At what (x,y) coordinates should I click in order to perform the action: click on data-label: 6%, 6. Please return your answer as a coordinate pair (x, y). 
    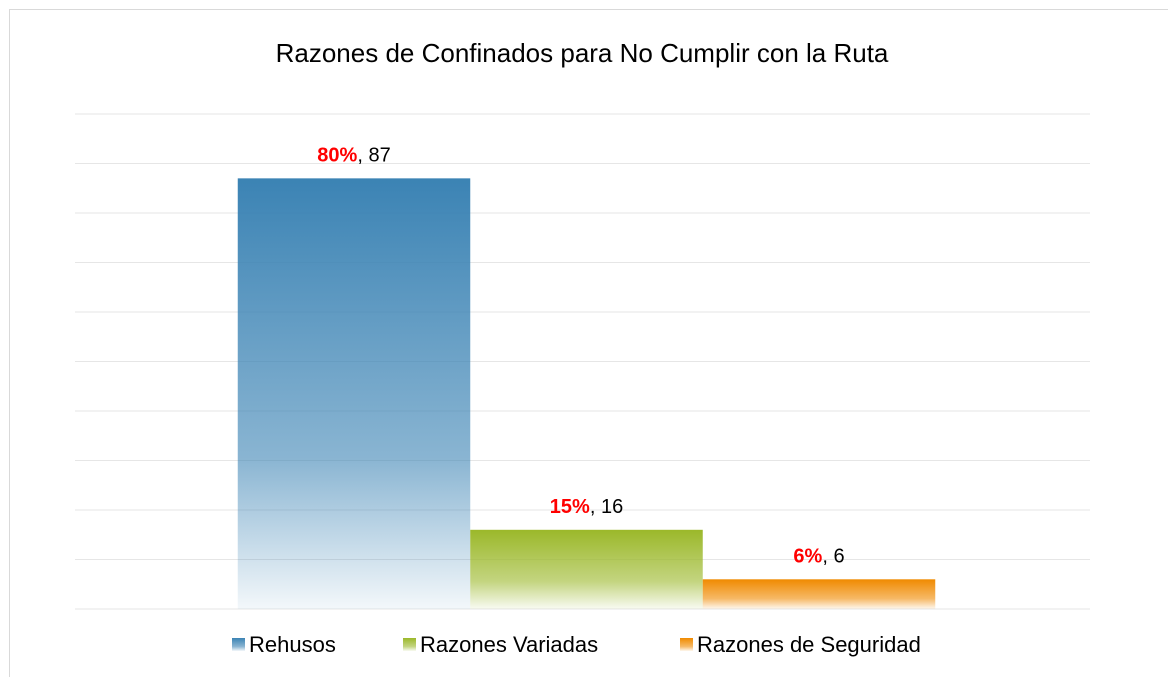
    Looking at the image, I should click on (818, 557).